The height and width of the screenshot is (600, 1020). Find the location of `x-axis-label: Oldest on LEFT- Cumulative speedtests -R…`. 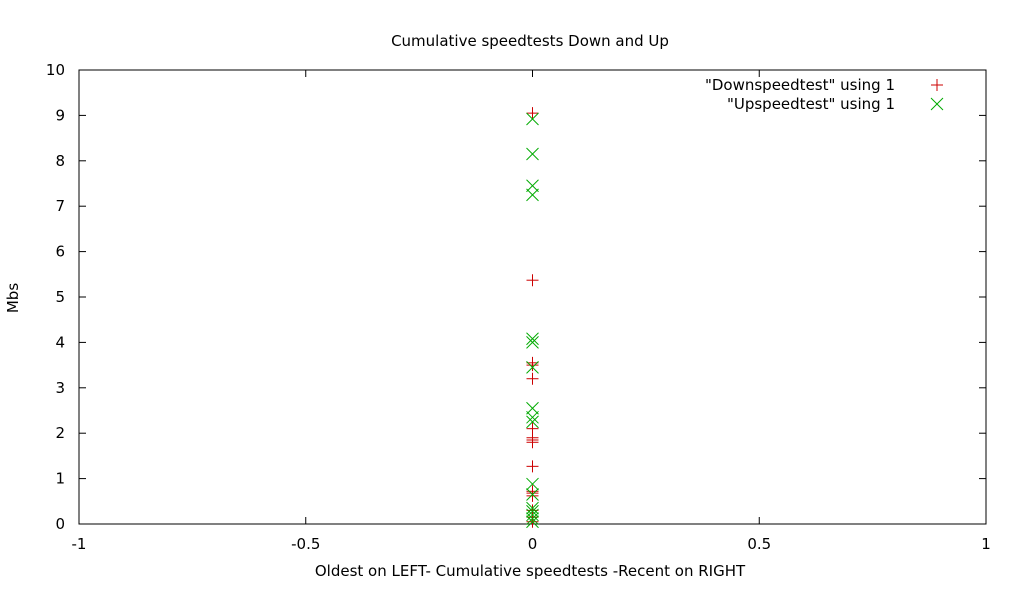

x-axis-label: Oldest on LEFT- Cumulative speedtests -R… is located at coordinates (530, 571).